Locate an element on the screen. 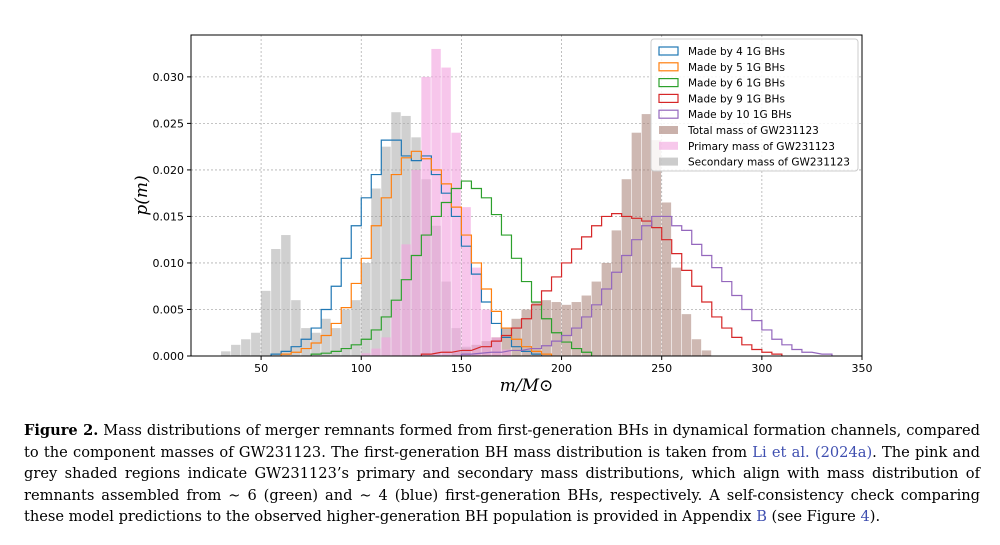  legend-item-made-by-4-1g-bhs: Made by 4 1G BHs is located at coordinates (721, 52).